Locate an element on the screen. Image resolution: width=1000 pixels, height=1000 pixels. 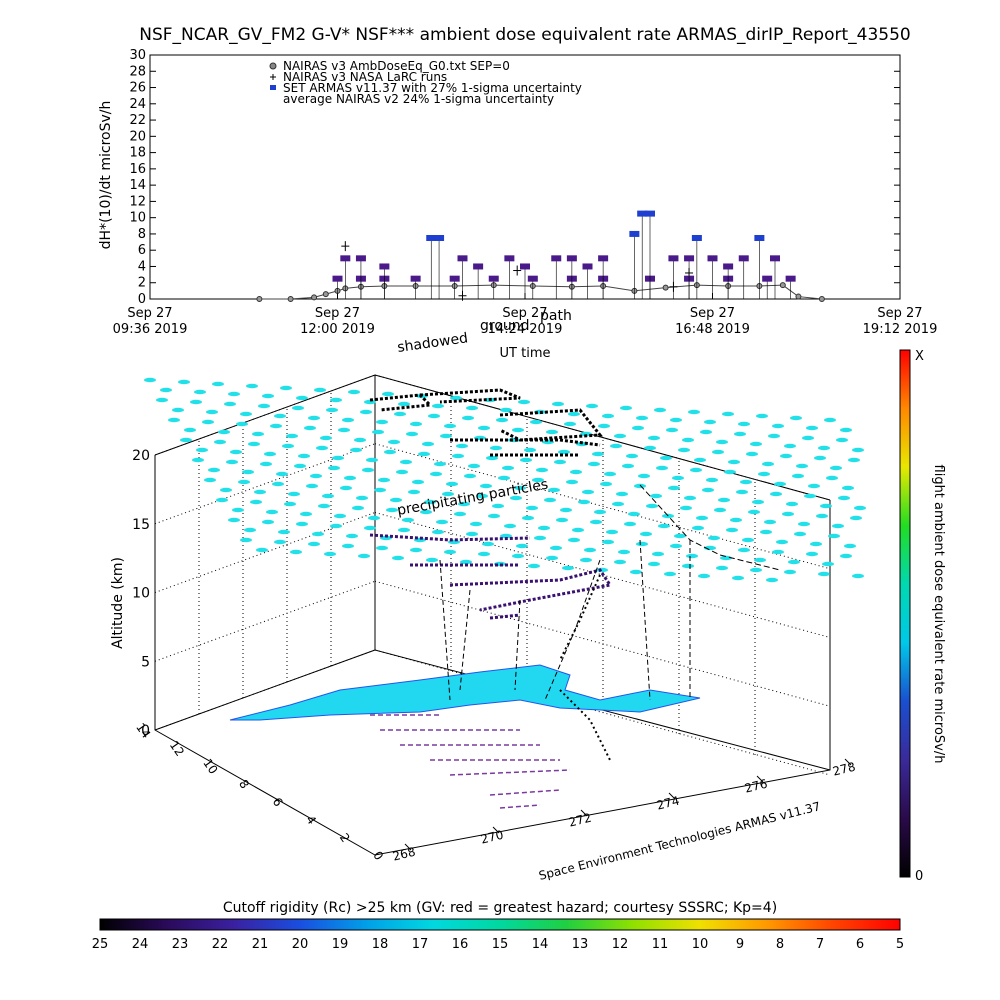
cutoff-tick-label: 24 is located at coordinates (140, 944).